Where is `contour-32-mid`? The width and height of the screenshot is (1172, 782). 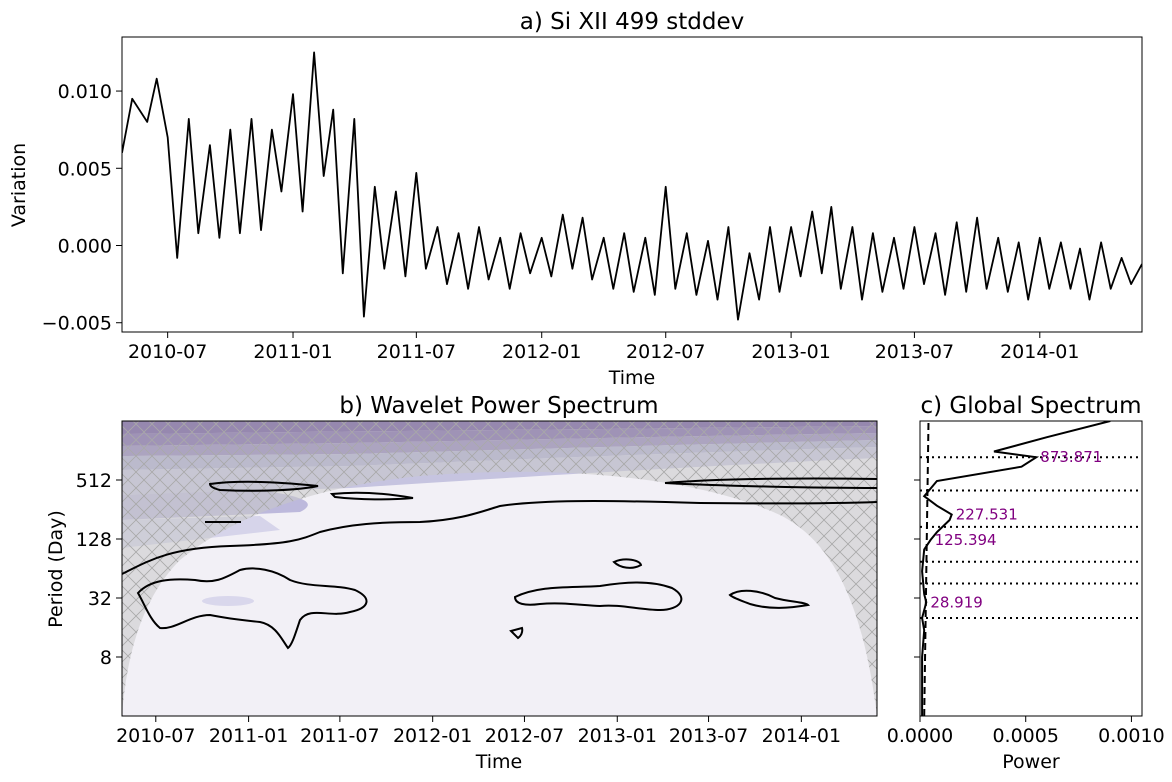
contour-32-mid is located at coordinates (598, 596).